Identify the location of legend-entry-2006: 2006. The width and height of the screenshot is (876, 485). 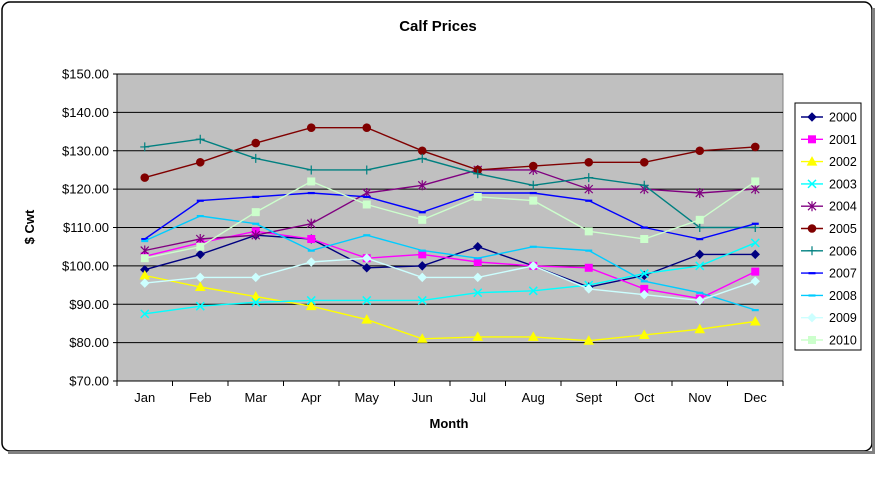
(829, 251).